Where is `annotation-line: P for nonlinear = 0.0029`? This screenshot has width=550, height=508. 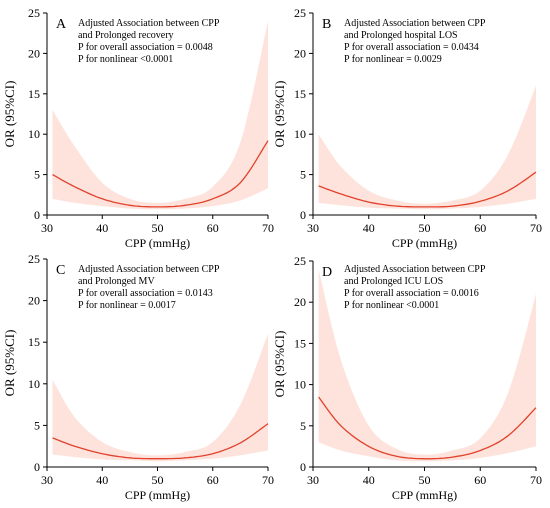
annotation-line: P for nonlinear = 0.0029 is located at coordinates (393, 59).